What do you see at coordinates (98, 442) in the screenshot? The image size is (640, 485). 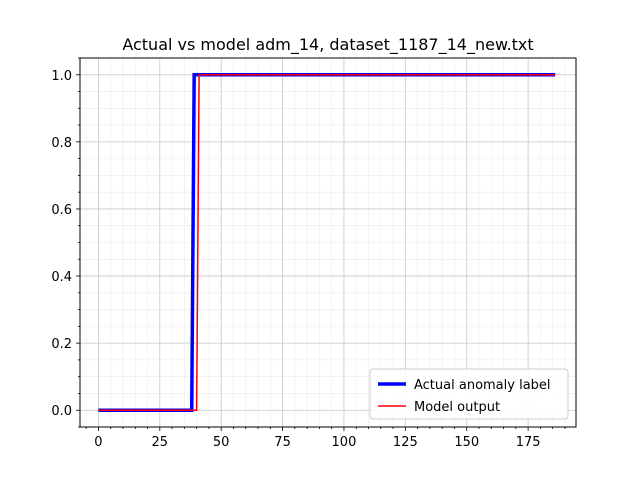 I see `x-tick-label: 0` at bounding box center [98, 442].